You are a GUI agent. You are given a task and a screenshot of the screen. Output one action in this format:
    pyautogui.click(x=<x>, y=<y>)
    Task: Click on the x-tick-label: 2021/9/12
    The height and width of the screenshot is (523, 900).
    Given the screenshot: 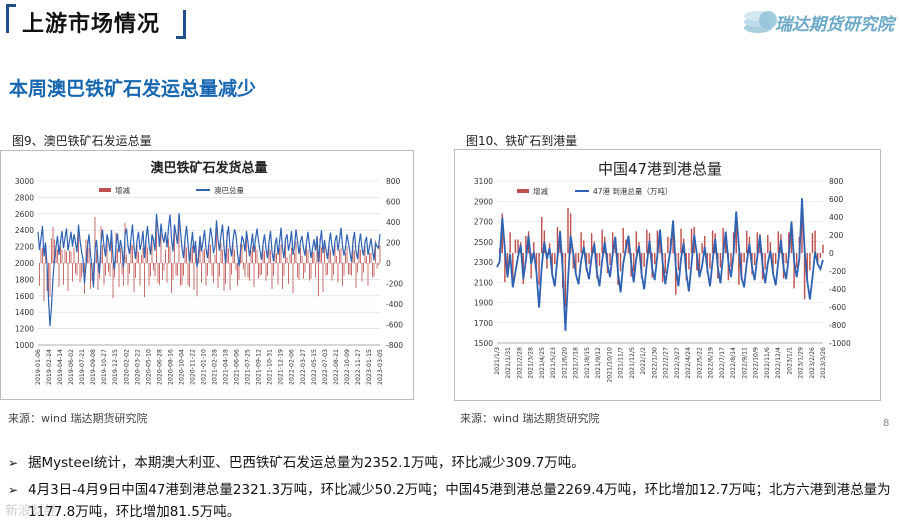 What is the action you would take?
    pyautogui.click(x=598, y=363)
    